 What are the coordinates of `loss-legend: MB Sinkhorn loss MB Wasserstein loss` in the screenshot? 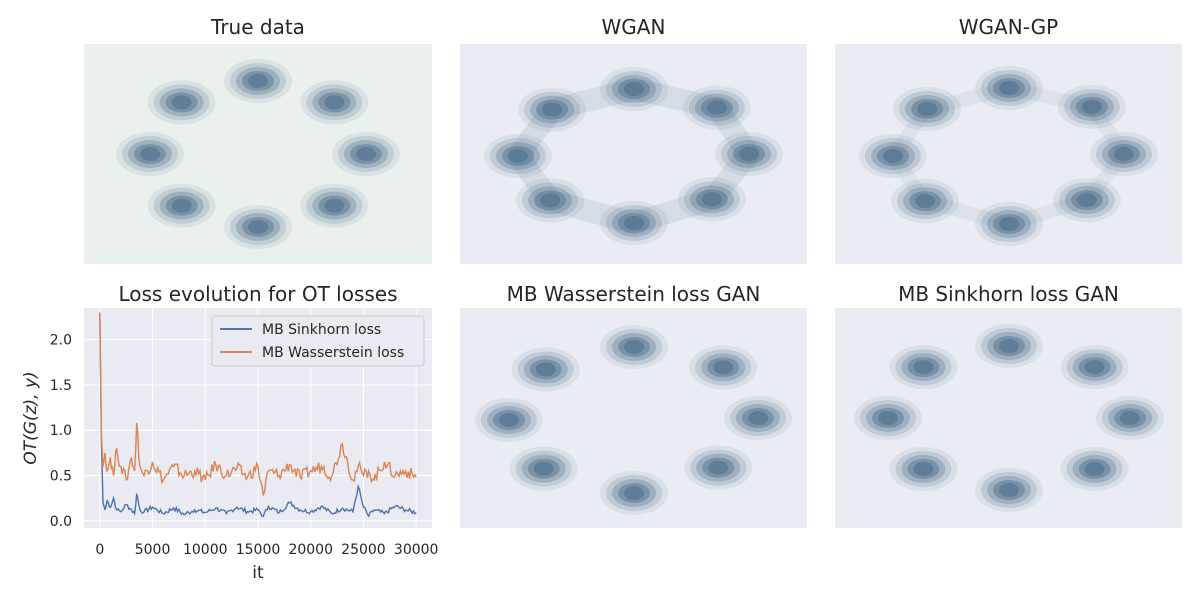 It's located at (318, 341).